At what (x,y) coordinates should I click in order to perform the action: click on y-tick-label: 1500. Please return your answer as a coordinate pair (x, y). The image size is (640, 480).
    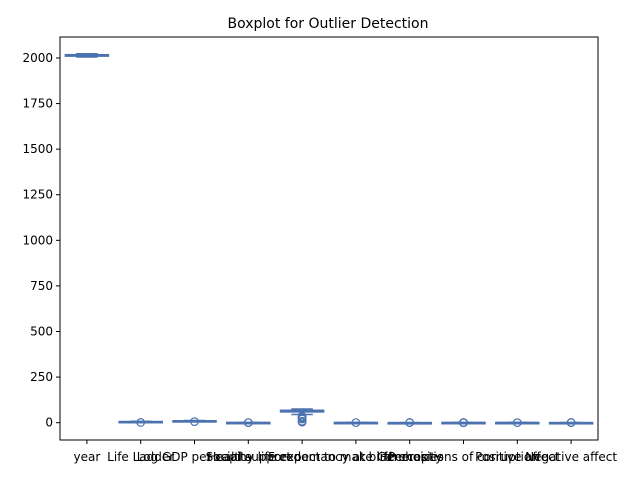
    Looking at the image, I should click on (37, 149).